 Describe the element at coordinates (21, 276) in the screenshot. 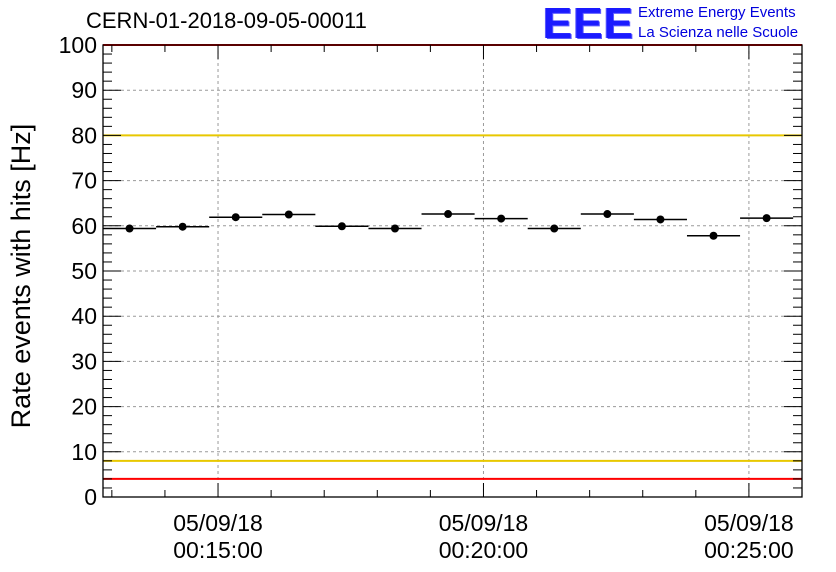

I see `y-axis-label: Rate events with hits [Hz]` at that location.